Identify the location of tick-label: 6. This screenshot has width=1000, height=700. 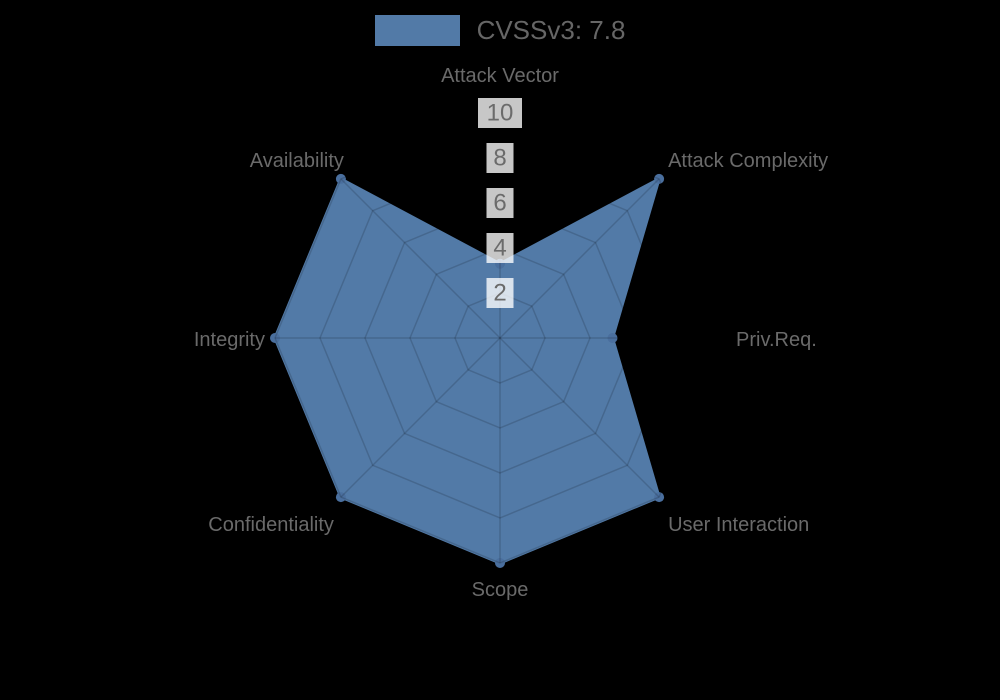
(499, 203).